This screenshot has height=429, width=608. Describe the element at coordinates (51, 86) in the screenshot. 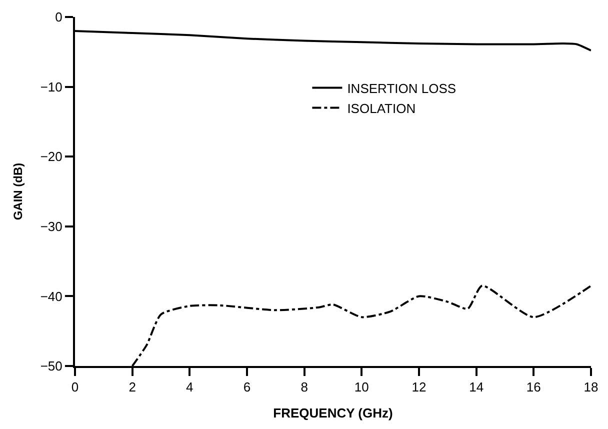

I see `y-tick-label: −10` at that location.